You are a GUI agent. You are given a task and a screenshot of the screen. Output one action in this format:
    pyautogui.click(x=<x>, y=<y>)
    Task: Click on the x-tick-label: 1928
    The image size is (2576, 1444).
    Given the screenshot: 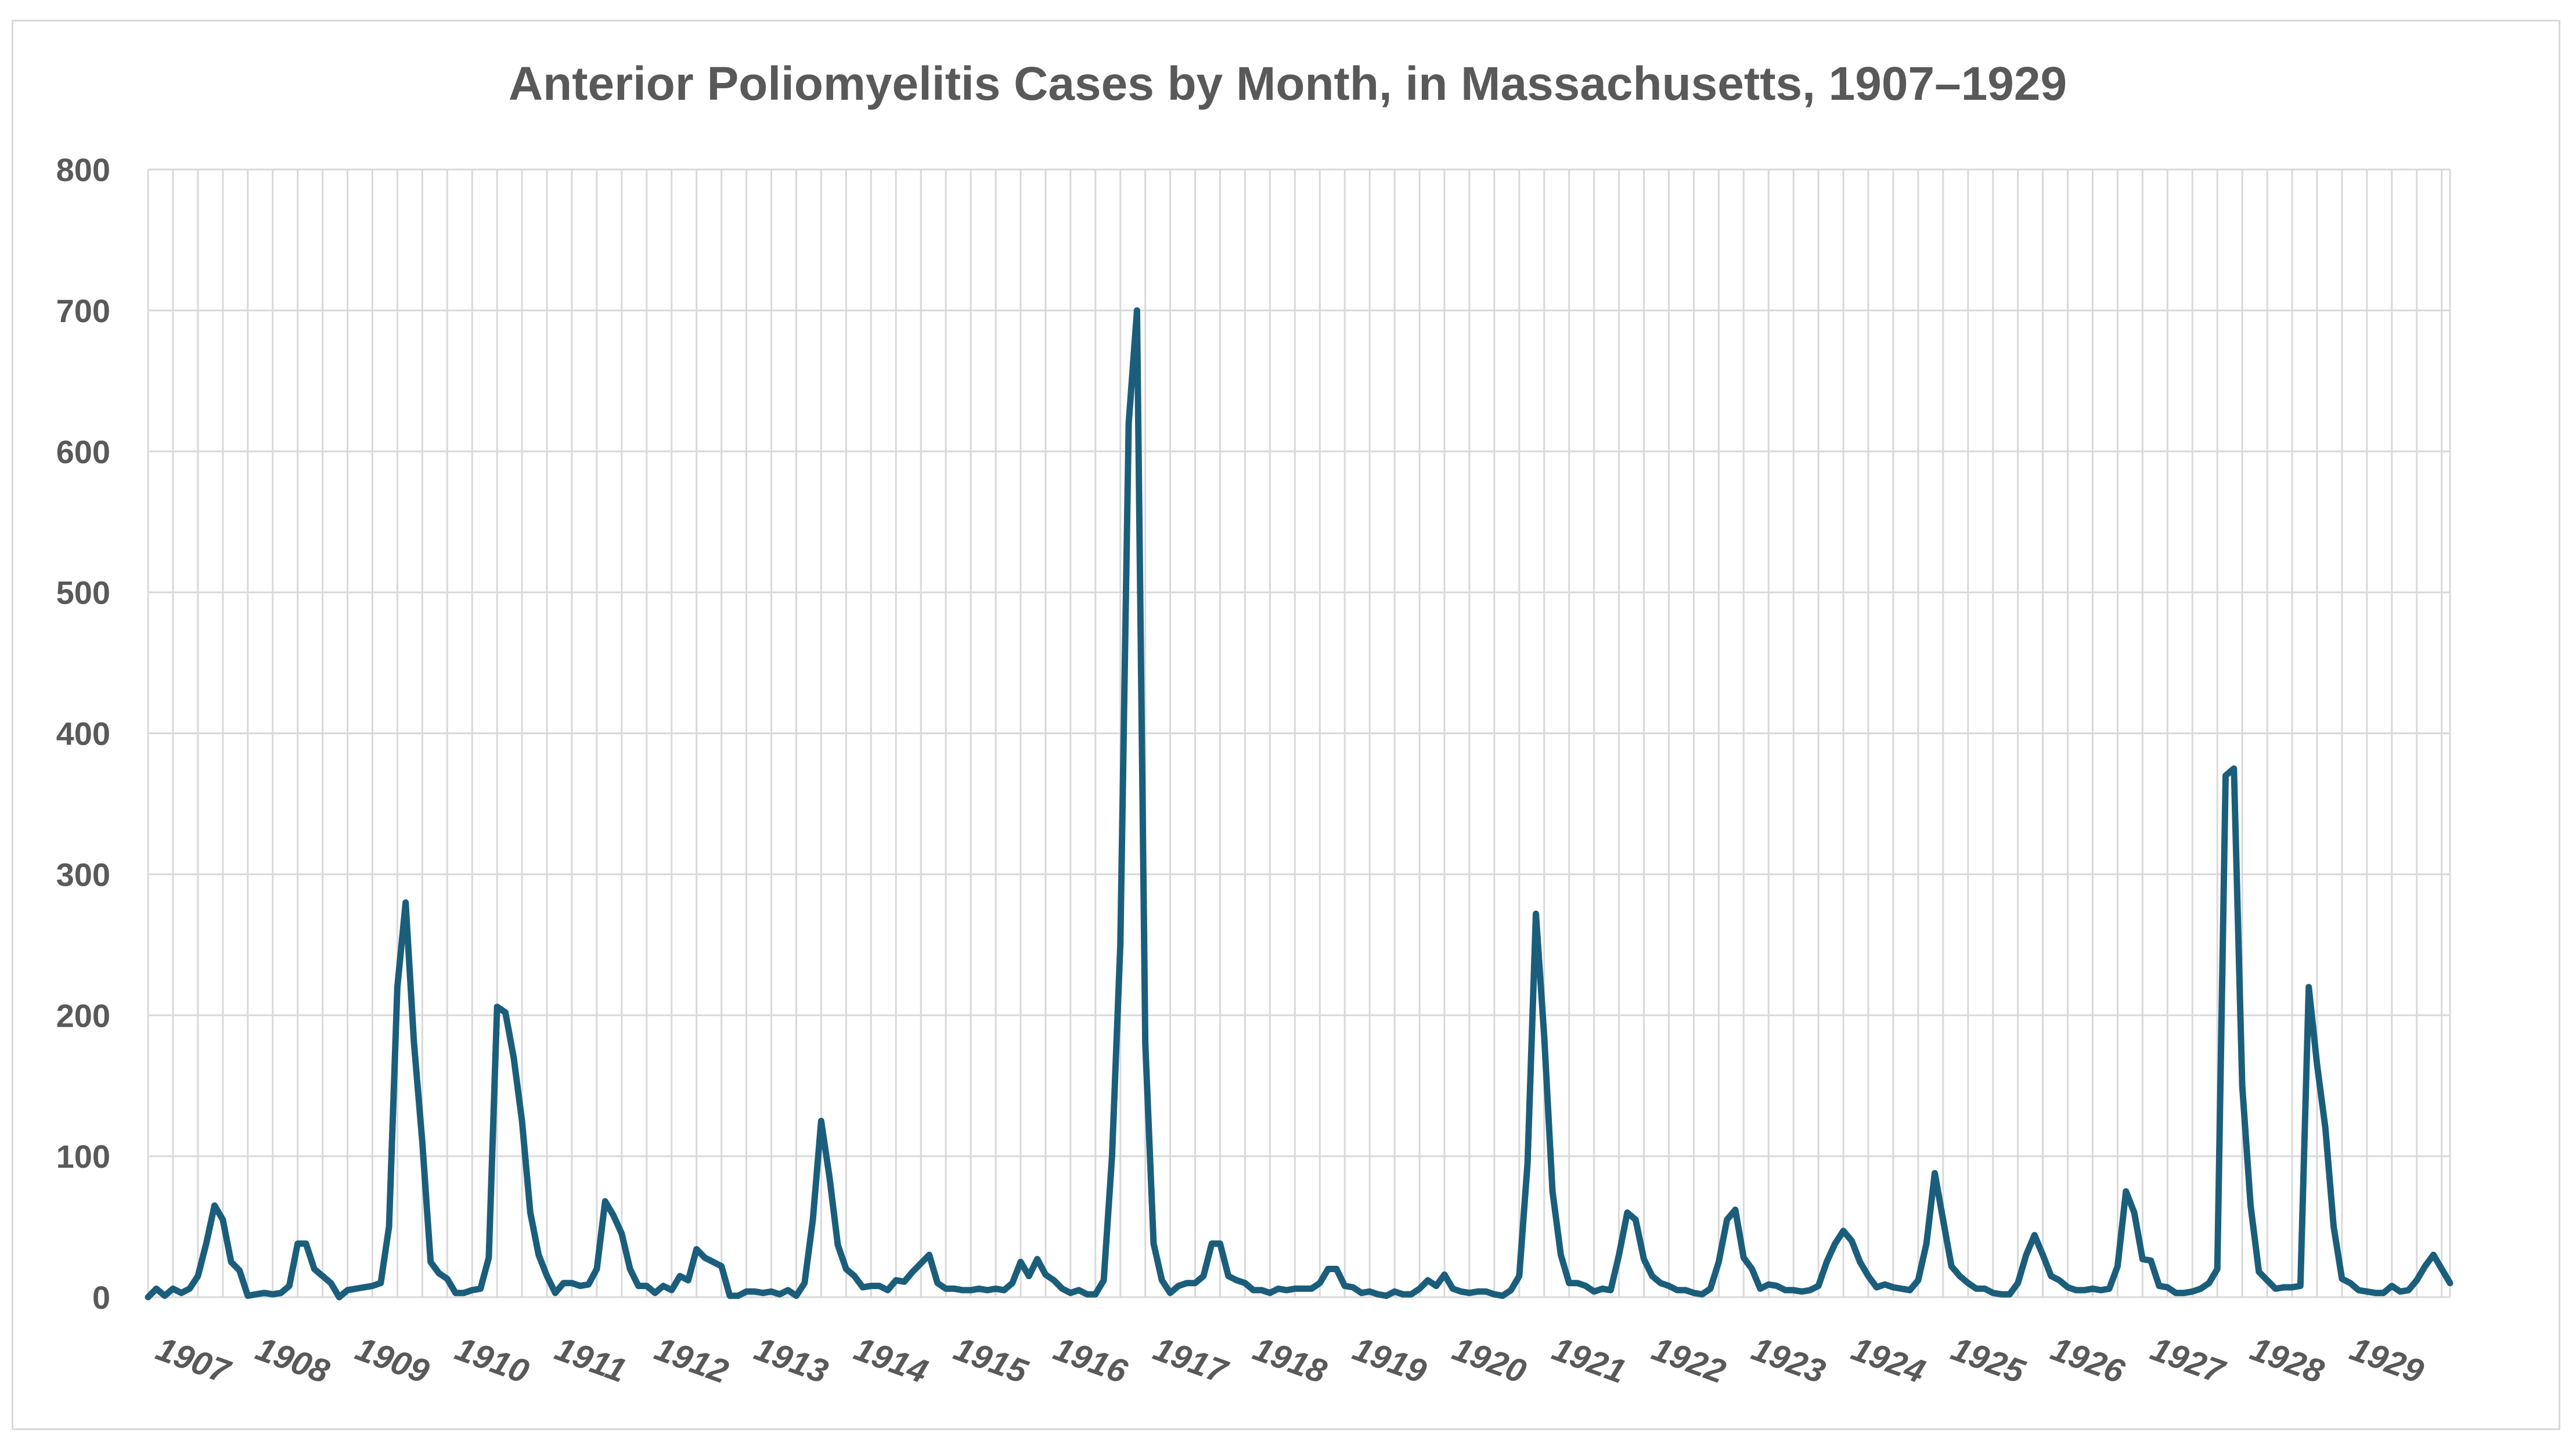 What is the action you would take?
    pyautogui.click(x=2287, y=1360)
    